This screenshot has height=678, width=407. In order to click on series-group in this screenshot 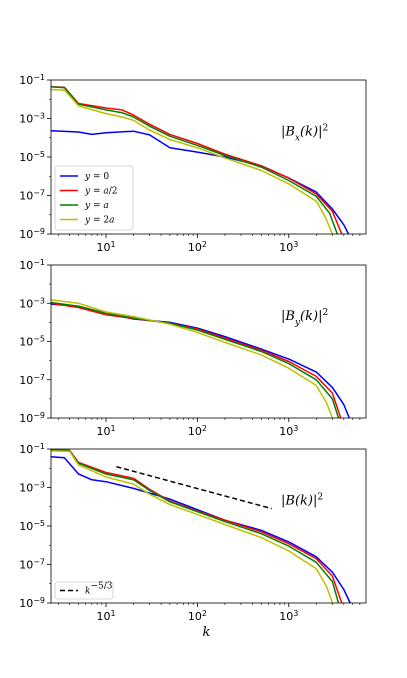, I will do `click(200, 358)`.